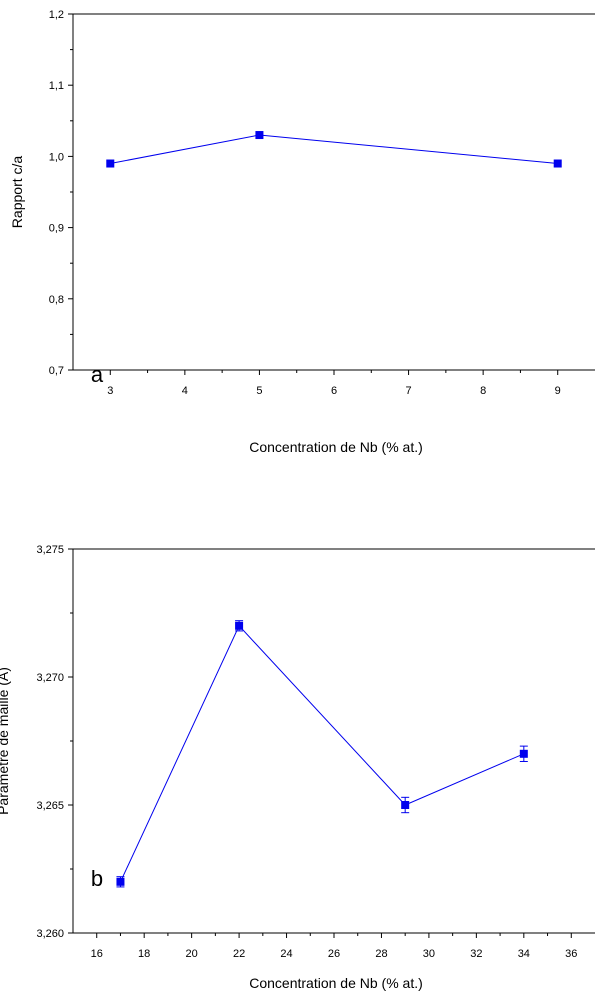 This screenshot has width=595, height=996. I want to click on x-tick-label: 24, so click(286, 954).